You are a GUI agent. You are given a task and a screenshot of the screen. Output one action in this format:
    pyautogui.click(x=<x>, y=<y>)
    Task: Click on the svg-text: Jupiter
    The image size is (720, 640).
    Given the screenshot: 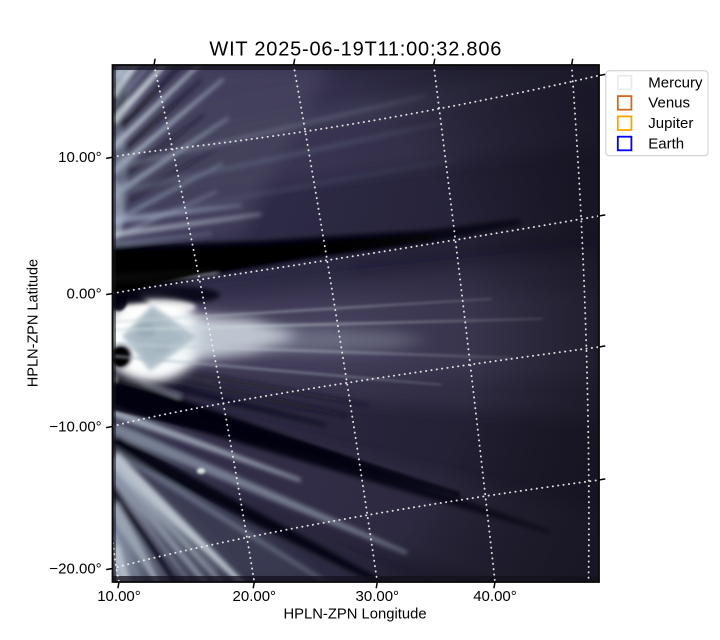 What is the action you would take?
    pyautogui.click(x=670, y=123)
    